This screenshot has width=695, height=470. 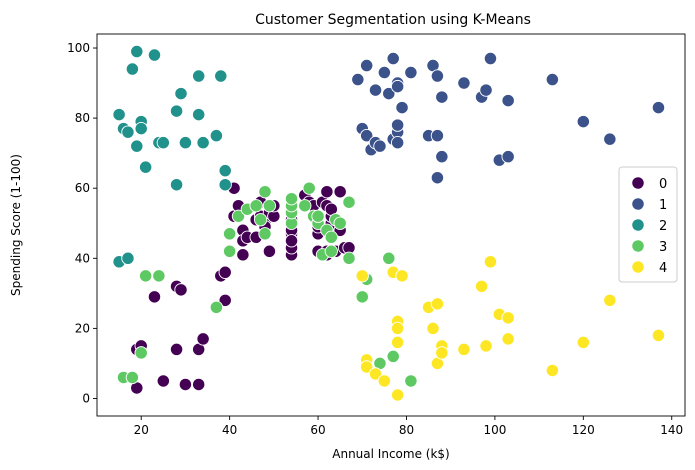 I want to click on chart-title: Customer Segmentation using K-Means, so click(x=393, y=20).